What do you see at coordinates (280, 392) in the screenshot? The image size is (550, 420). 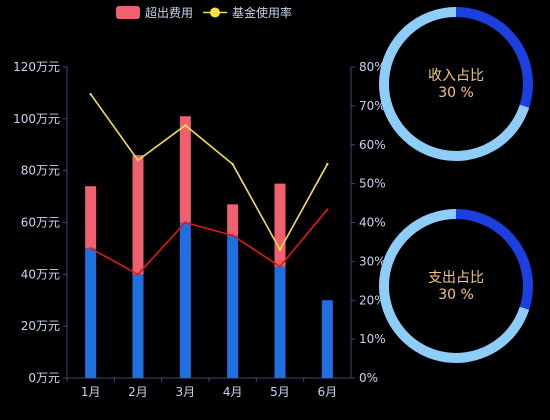 I see `x-tick-label: 5月` at bounding box center [280, 392].